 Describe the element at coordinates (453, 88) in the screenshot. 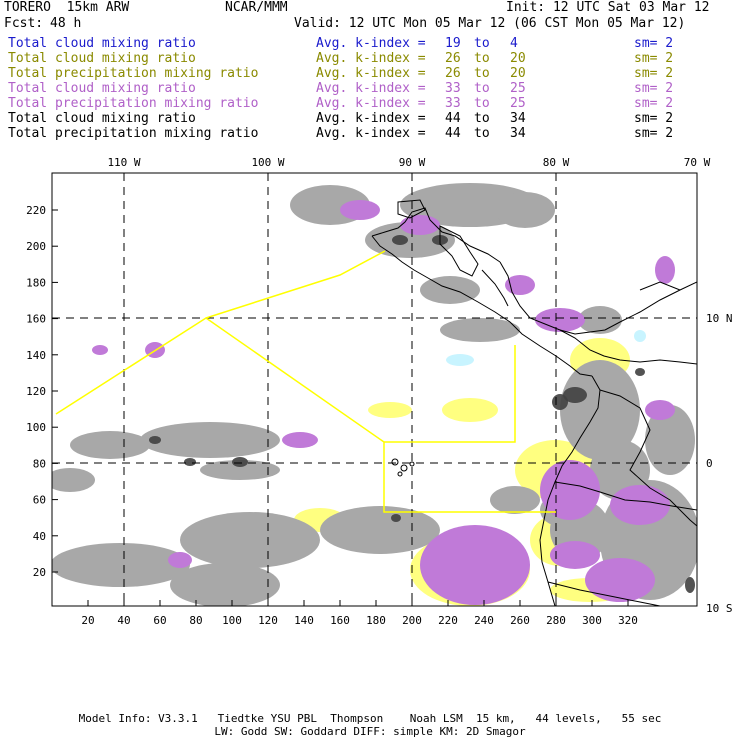

I see `legend-from: 33` at that location.